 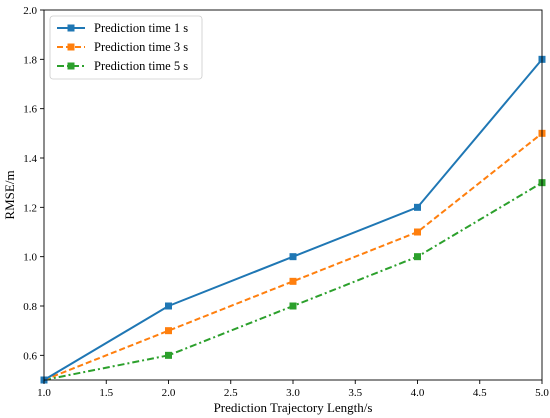 I want to click on legend-label: Prediction time 5 s, so click(x=141, y=66).